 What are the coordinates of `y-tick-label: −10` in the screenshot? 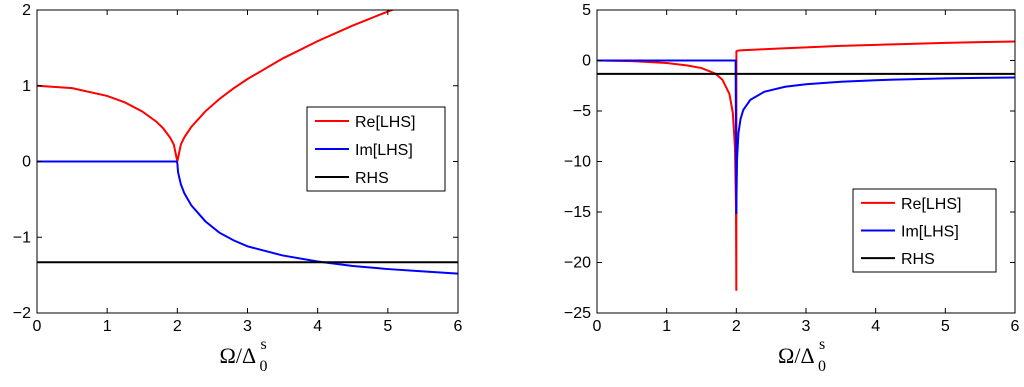 It's located at (577, 162).